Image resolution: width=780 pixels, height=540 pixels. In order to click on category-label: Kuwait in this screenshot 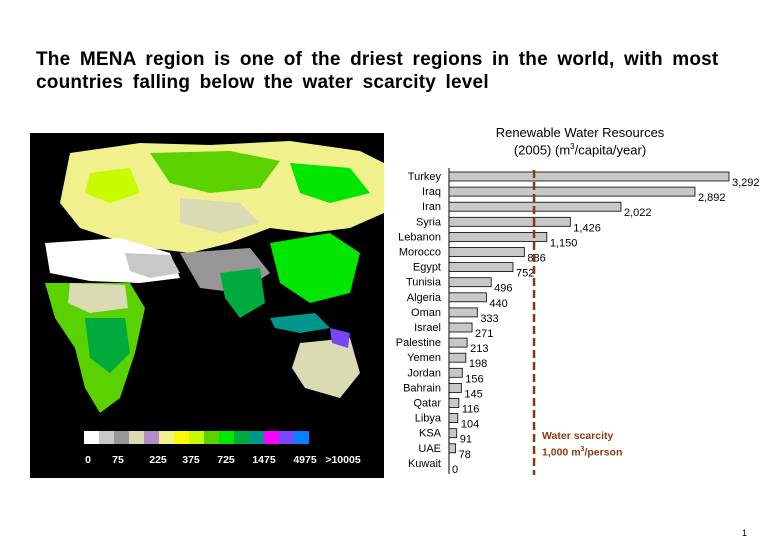, I will do `click(424, 464)`.